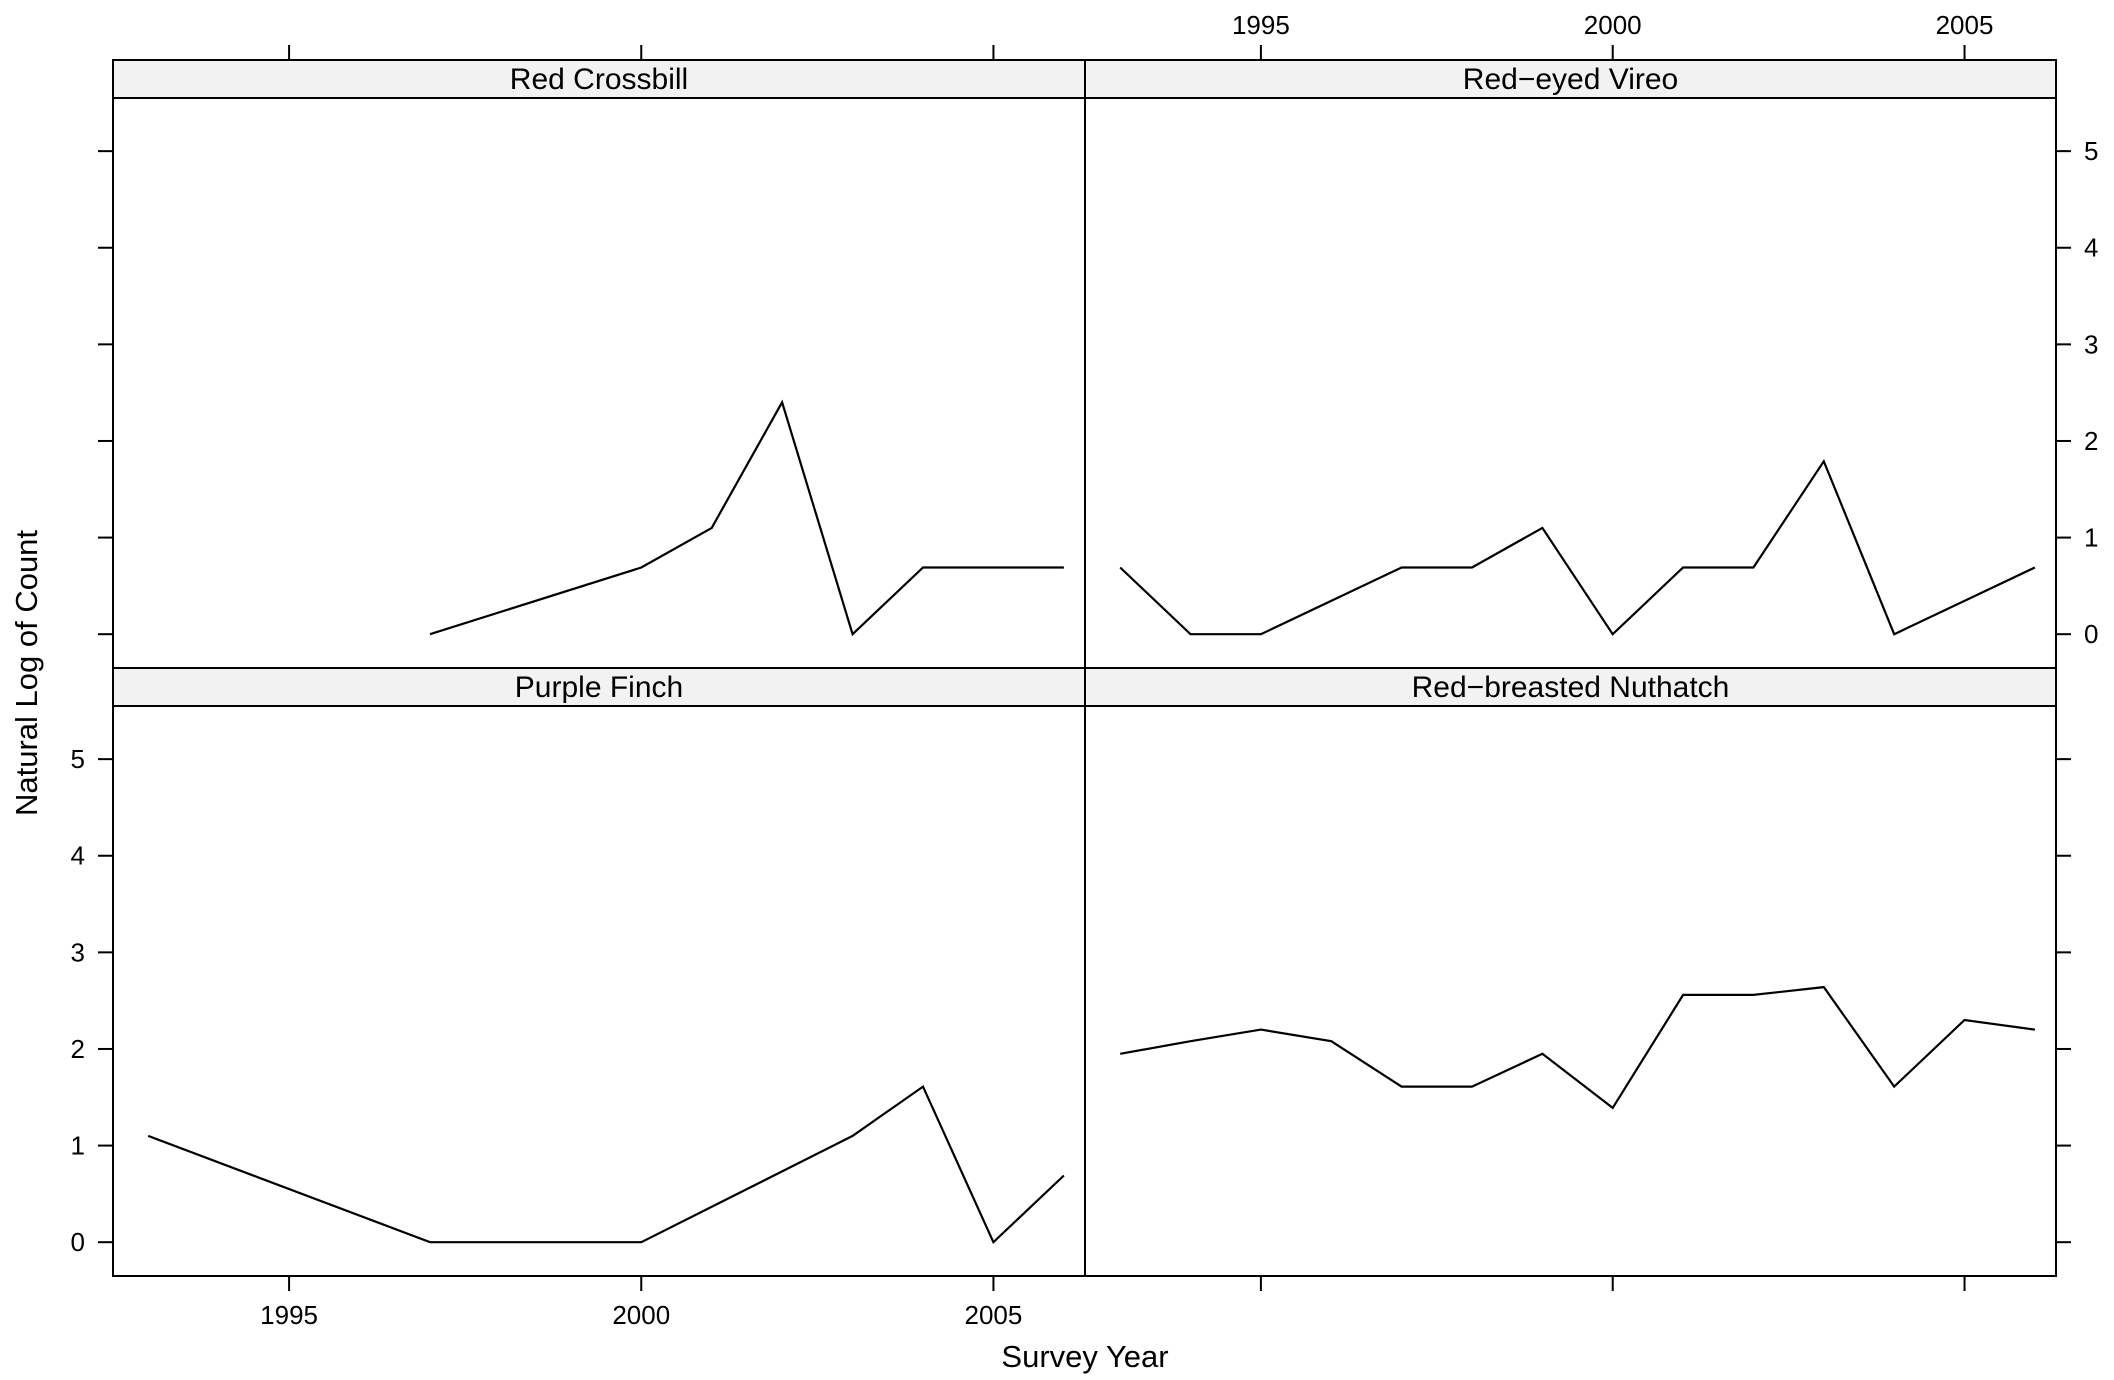 This screenshot has width=2114, height=1380. Describe the element at coordinates (994, 1315) in the screenshot. I see `x-tick-label-bottom: 2005` at that location.